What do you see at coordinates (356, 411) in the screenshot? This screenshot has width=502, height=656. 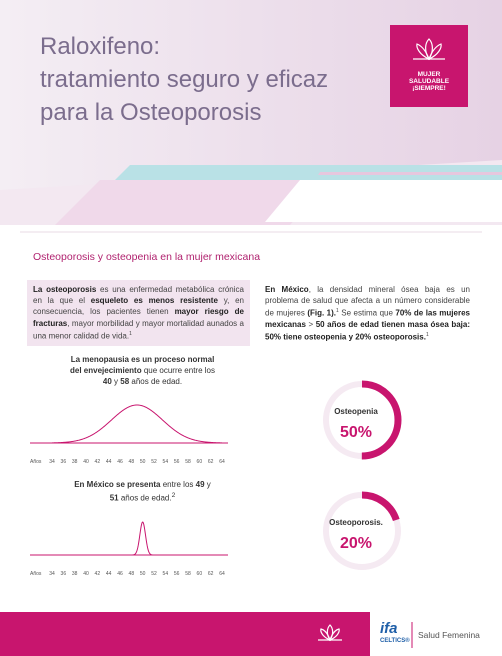 I see `donut-label: Osteopenia` at bounding box center [356, 411].